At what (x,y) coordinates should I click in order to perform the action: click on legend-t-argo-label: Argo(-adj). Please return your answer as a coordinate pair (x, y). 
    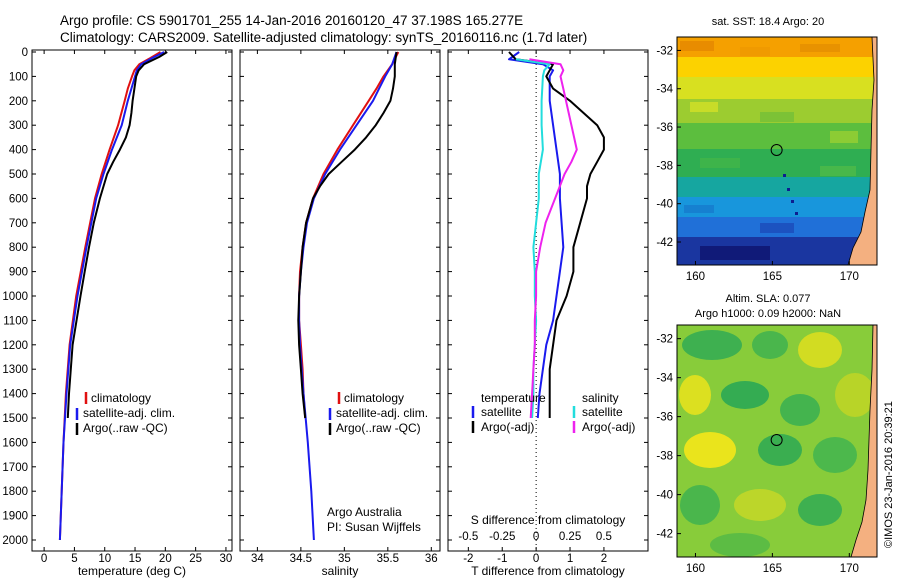
    Looking at the image, I should click on (507, 427).